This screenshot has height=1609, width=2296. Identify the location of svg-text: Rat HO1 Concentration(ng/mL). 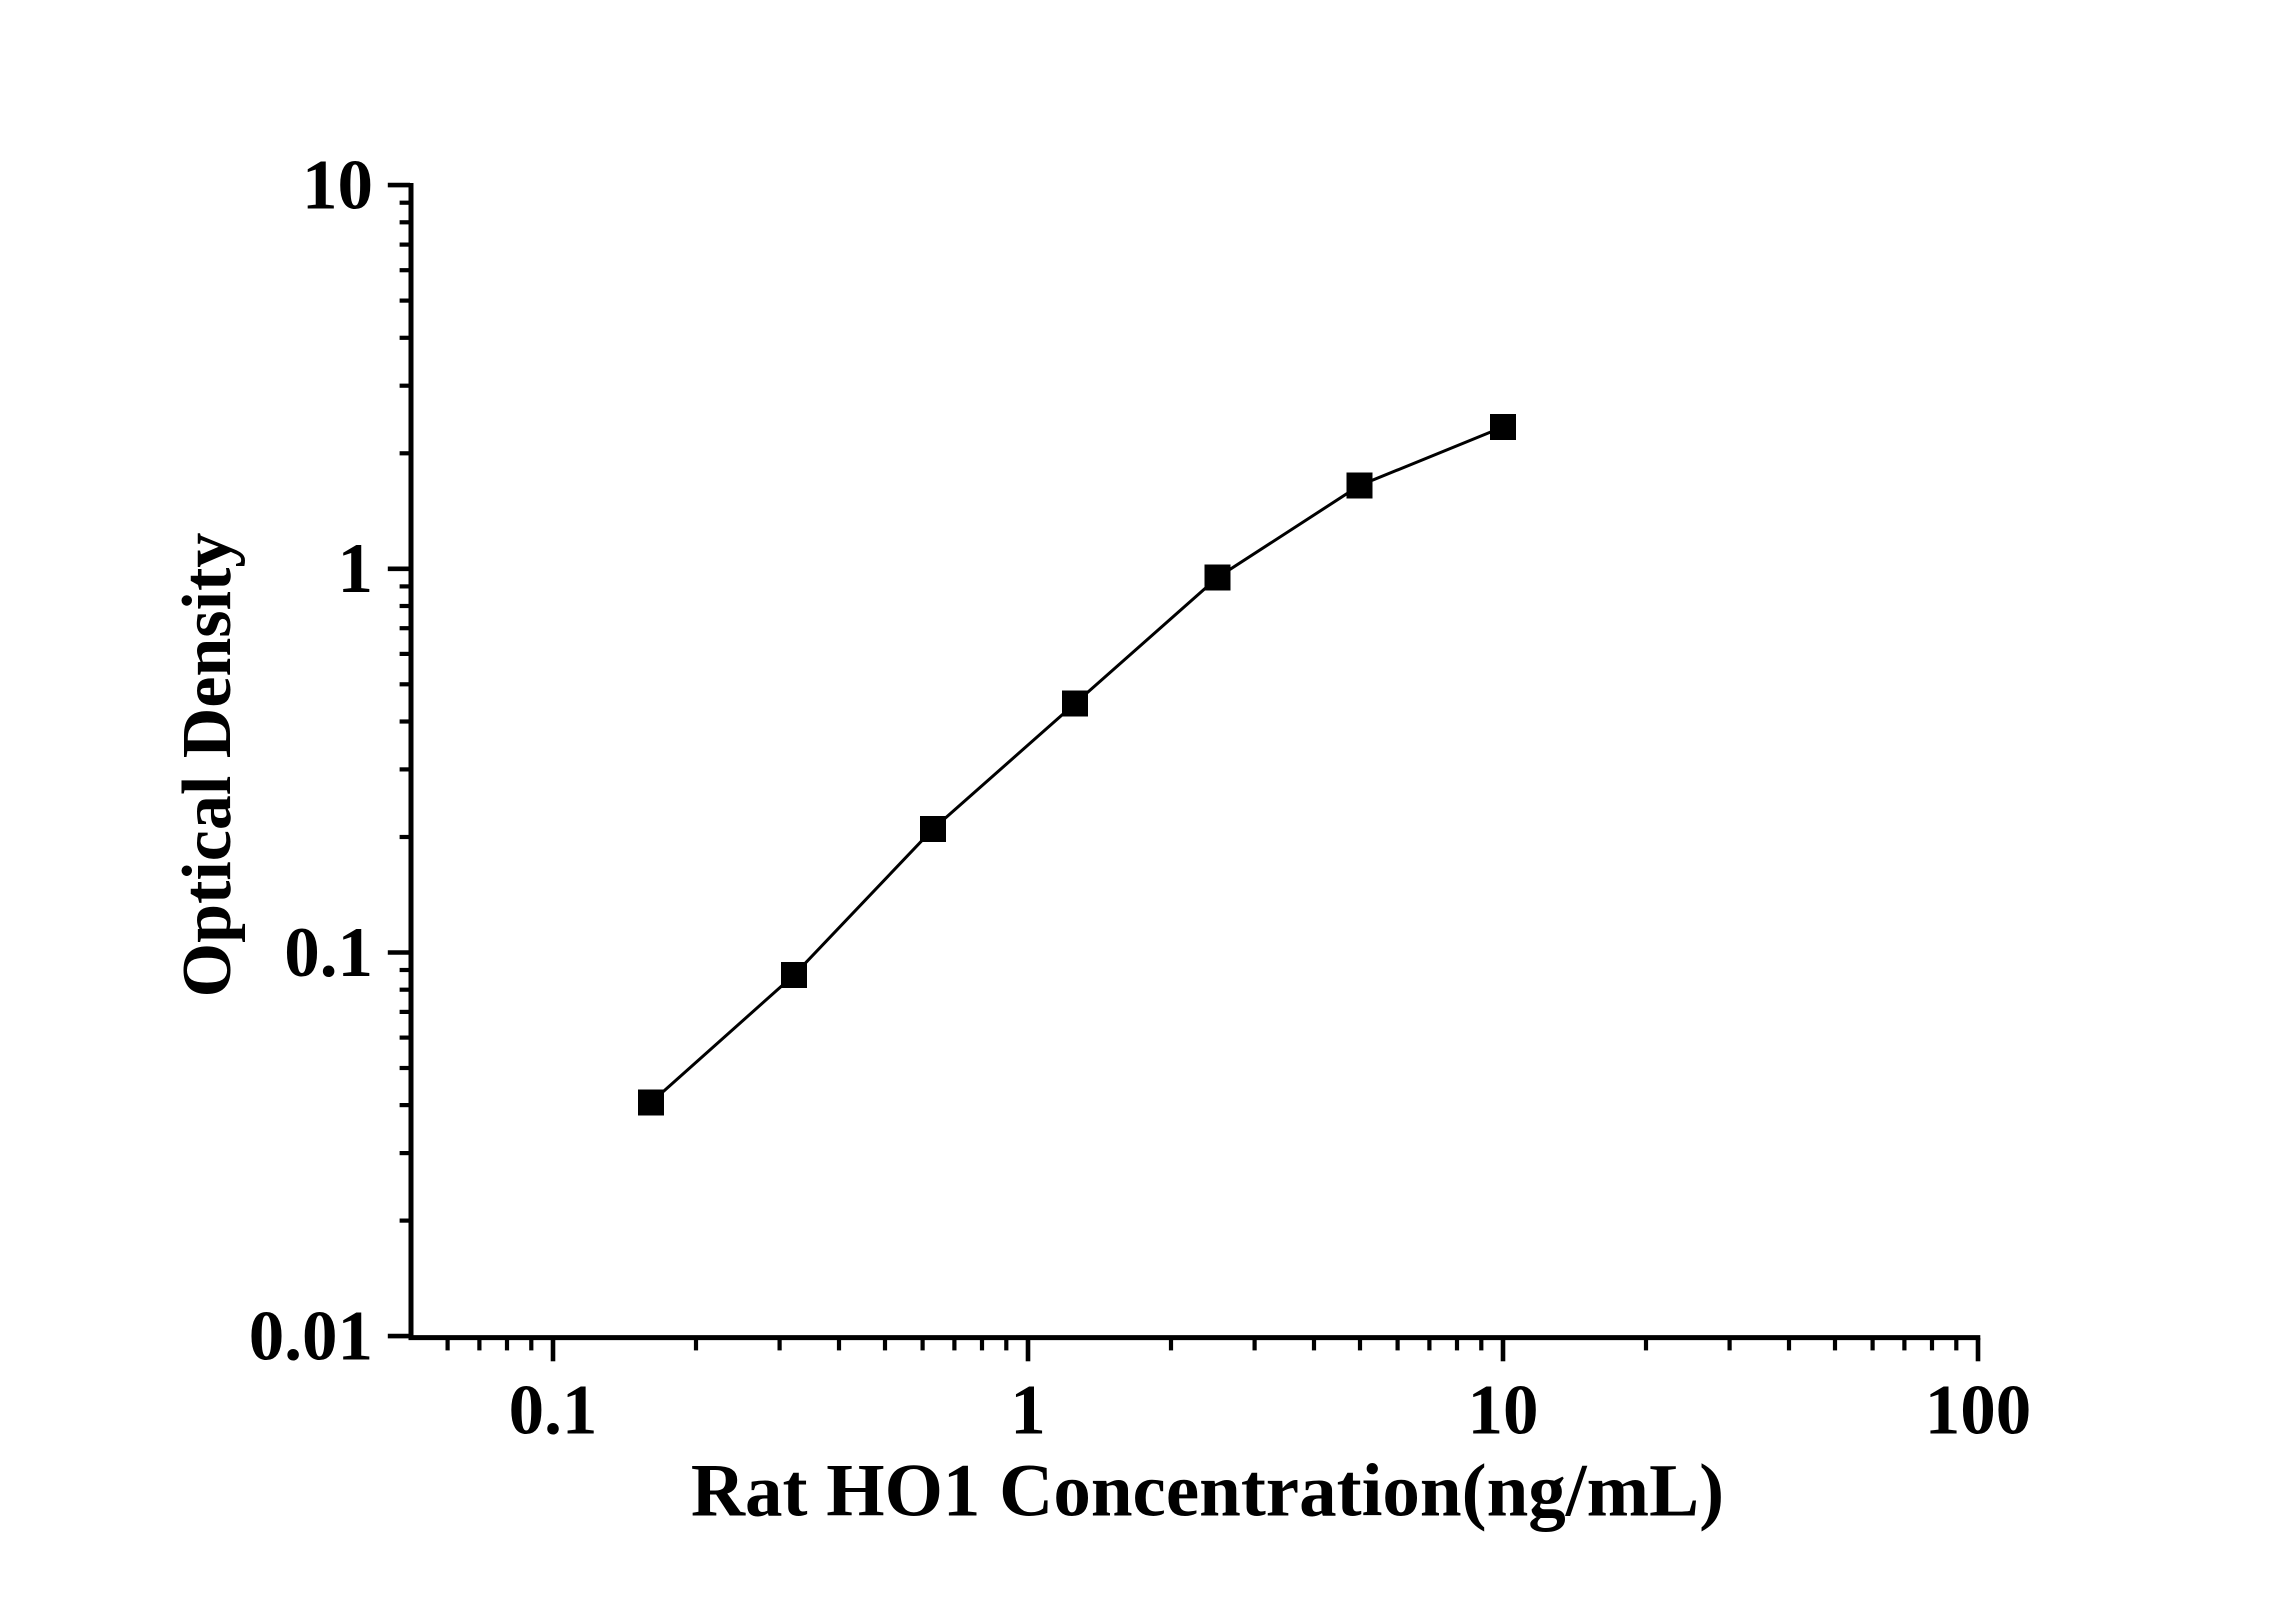
(1207, 1491).